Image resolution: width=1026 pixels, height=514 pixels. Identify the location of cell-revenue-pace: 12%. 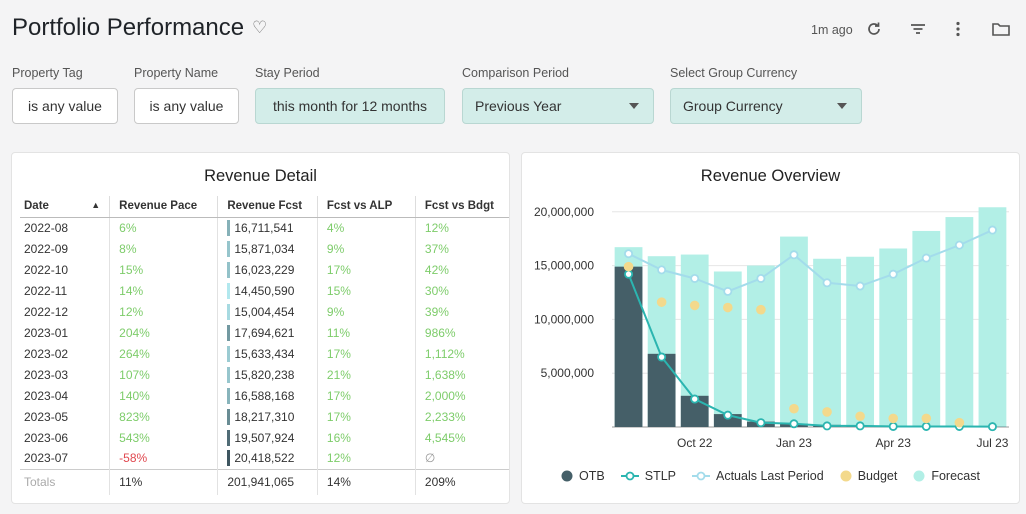
(163, 311).